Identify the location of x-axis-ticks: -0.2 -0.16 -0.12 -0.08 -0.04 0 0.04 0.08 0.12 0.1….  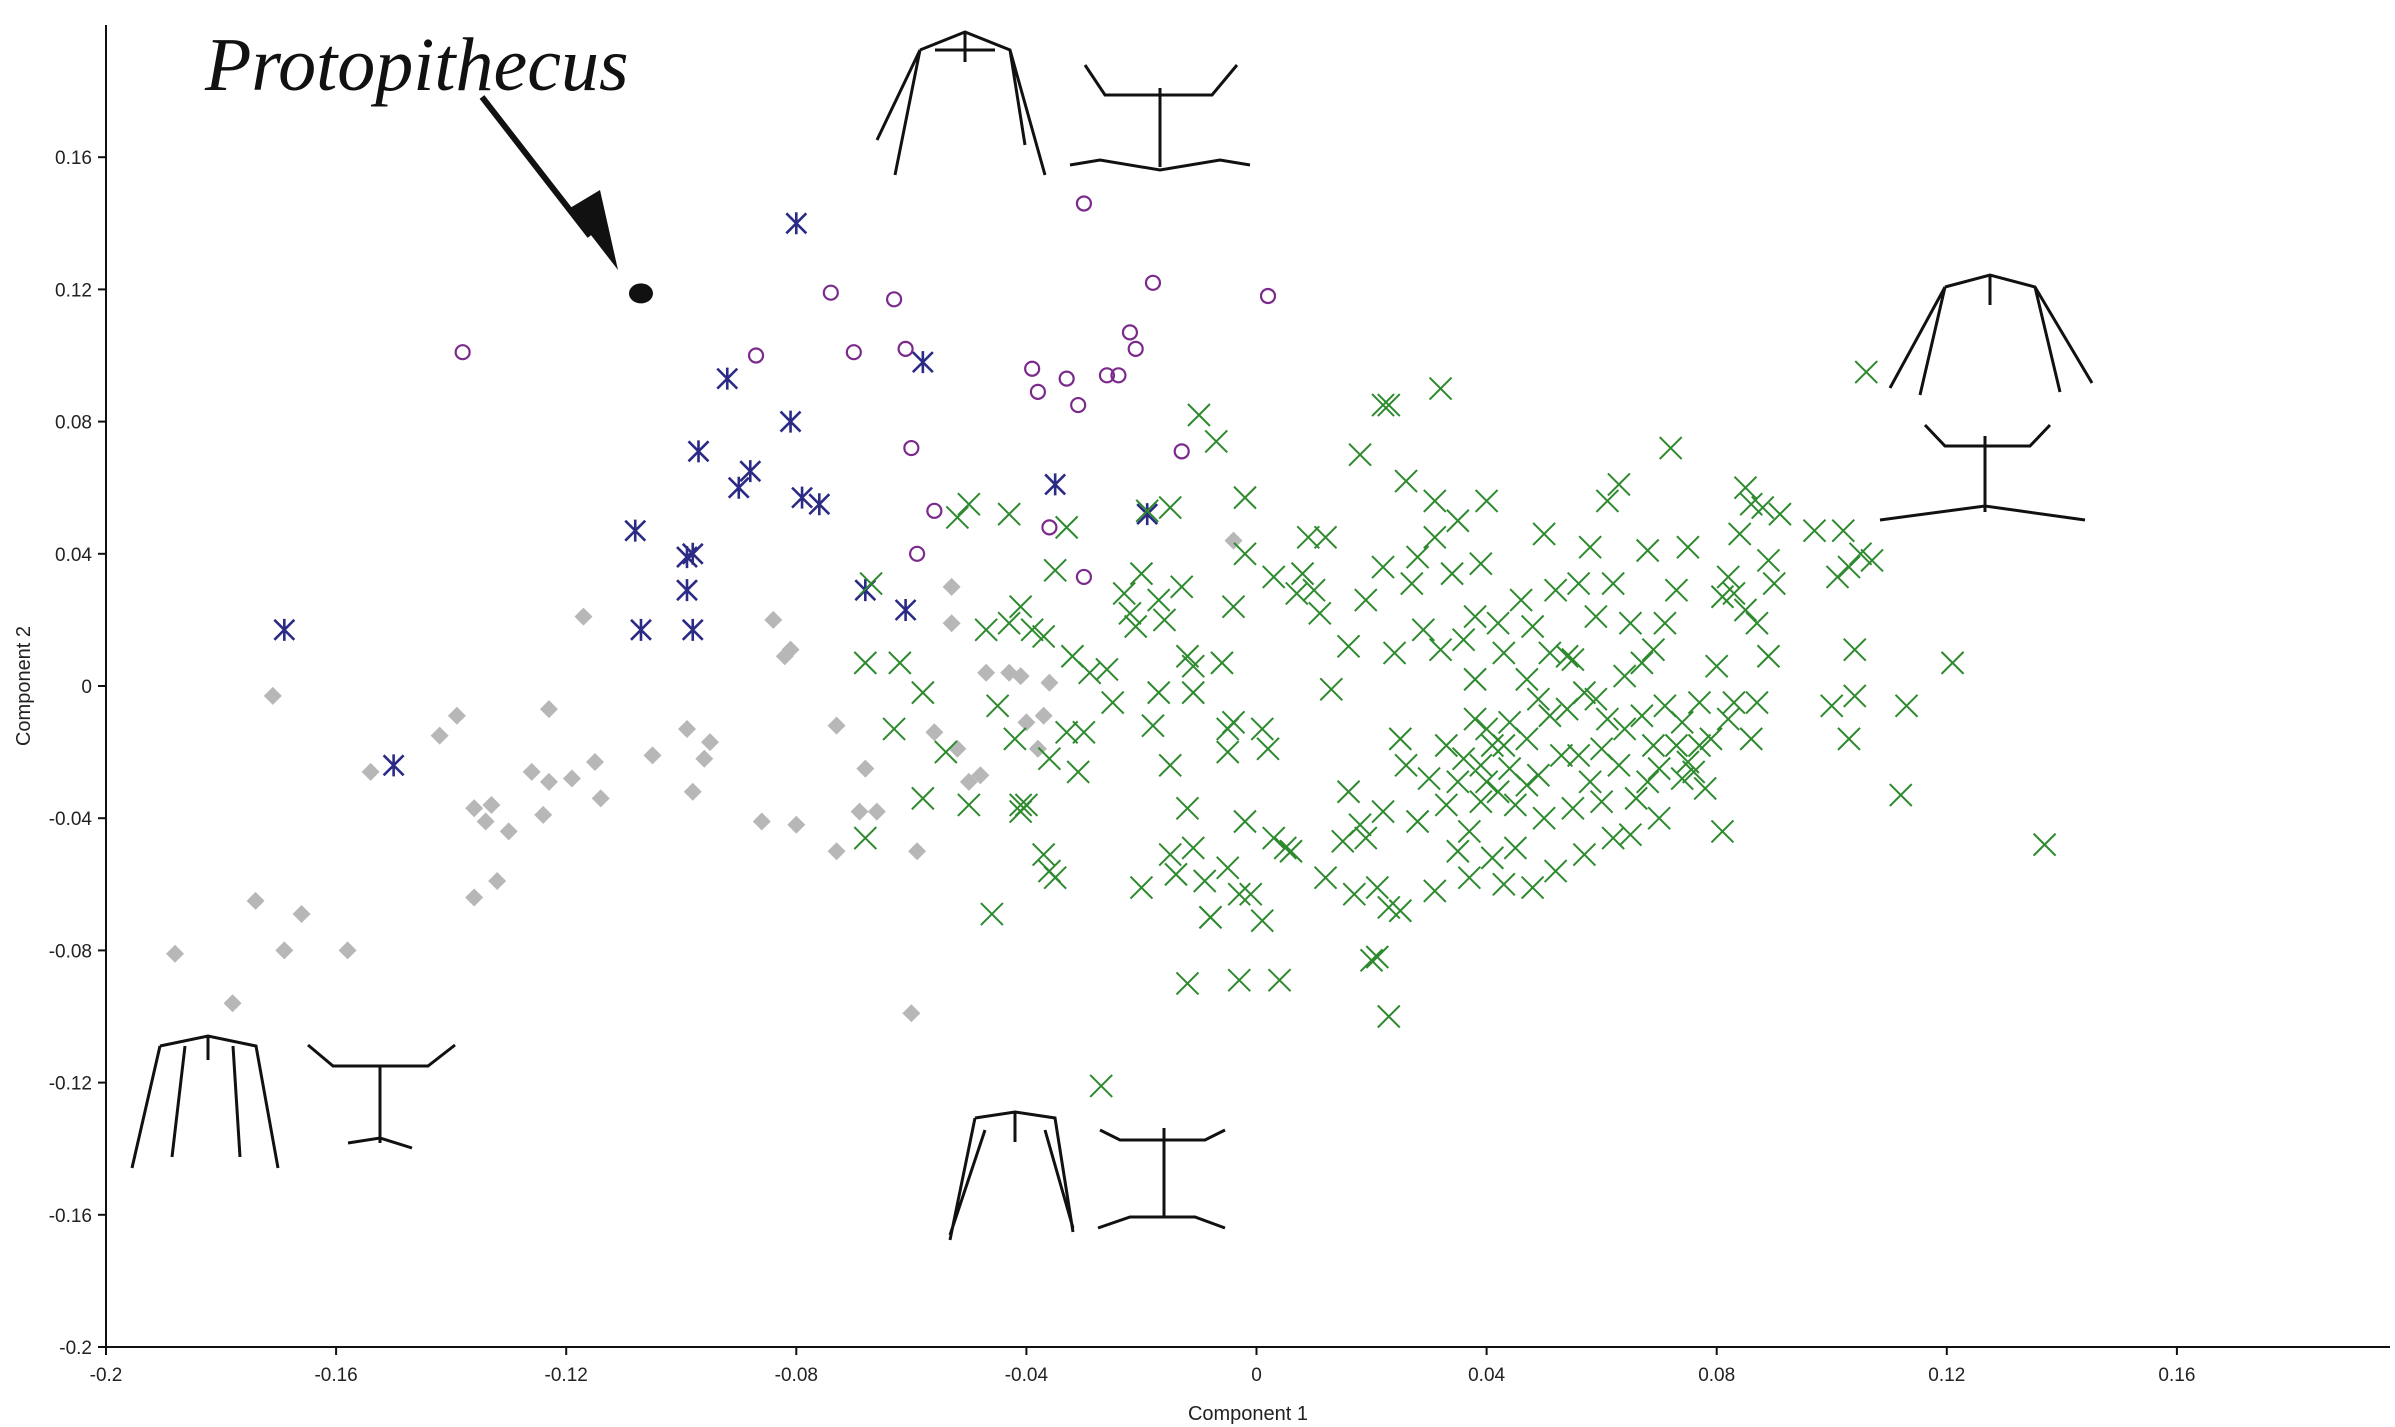
(1142, 1366).